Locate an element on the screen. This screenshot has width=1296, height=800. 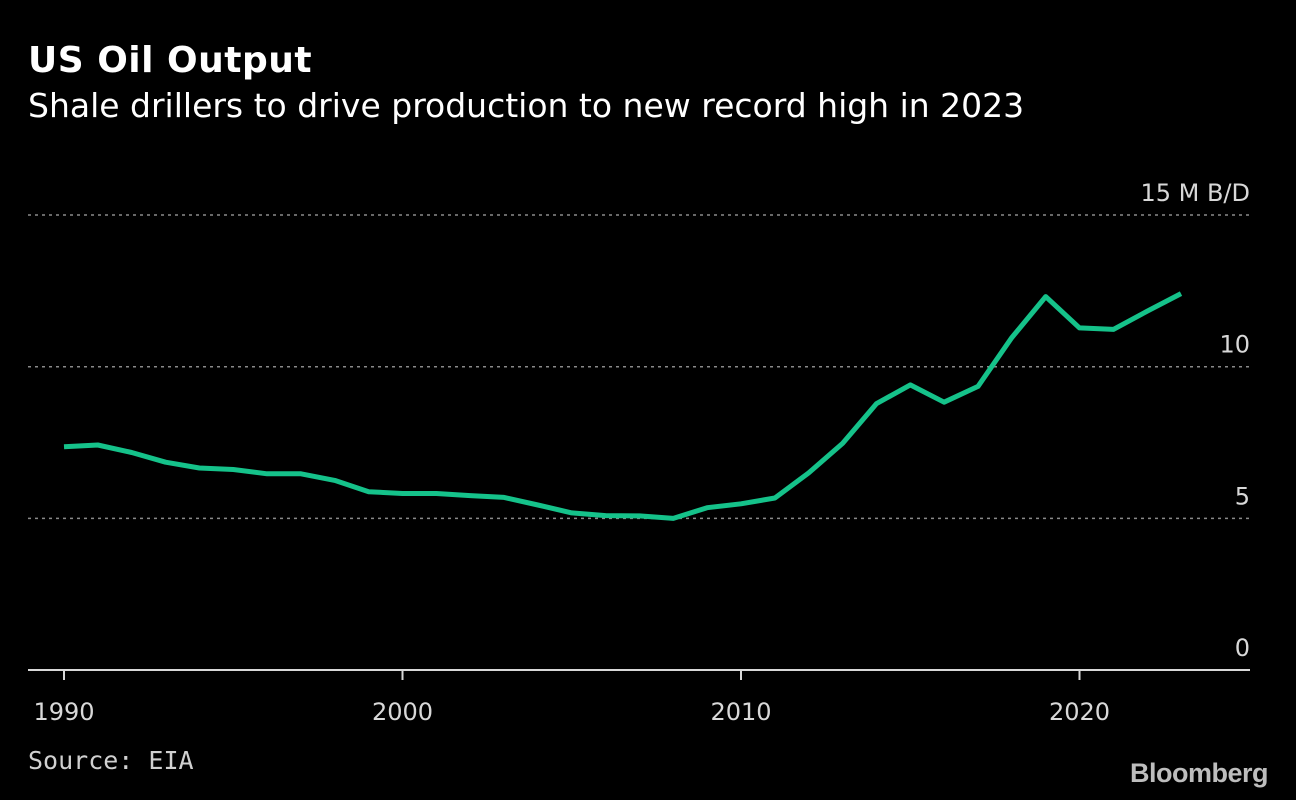
chart-title: US Oil Output is located at coordinates (170, 60).